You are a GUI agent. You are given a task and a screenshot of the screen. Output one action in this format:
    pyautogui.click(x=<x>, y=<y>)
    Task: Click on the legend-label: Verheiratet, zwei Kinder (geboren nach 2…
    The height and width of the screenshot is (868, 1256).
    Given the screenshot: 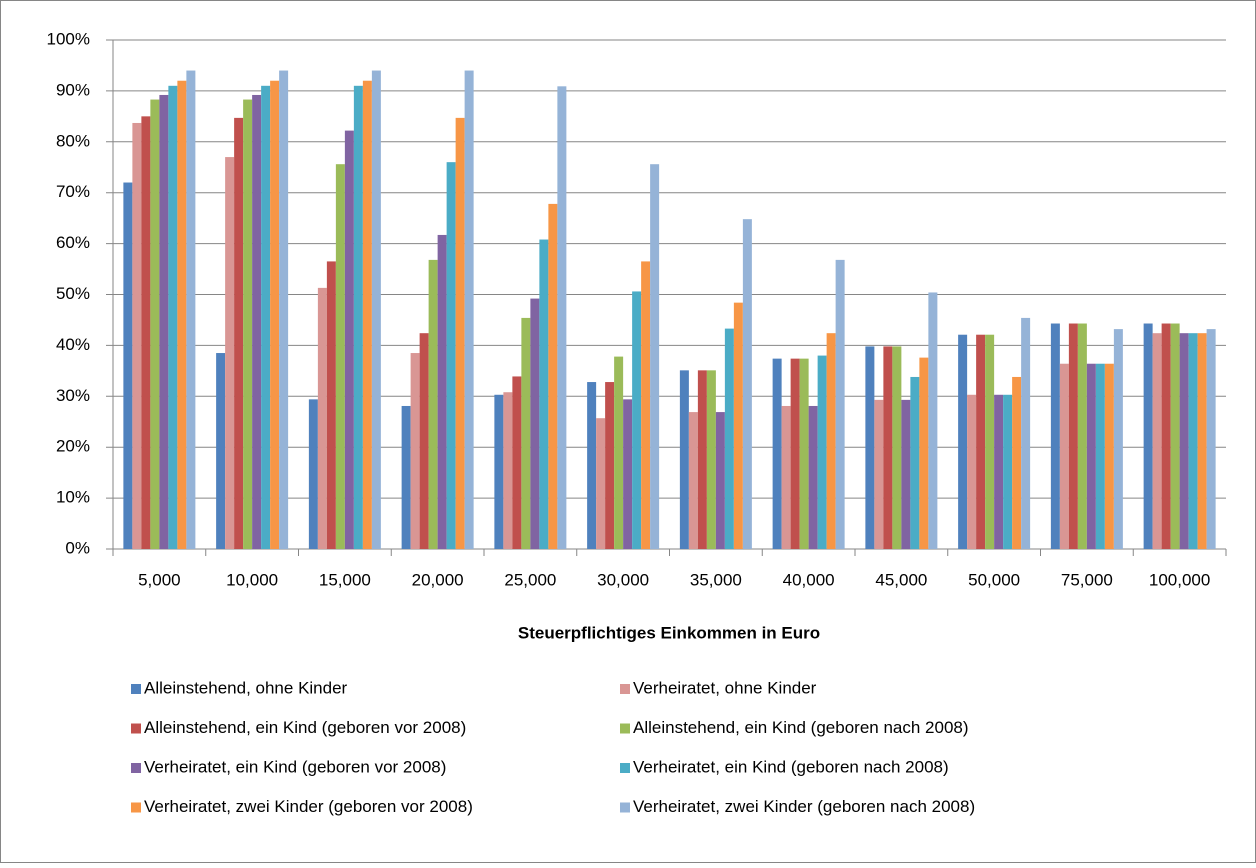 What is the action you would take?
    pyautogui.click(x=804, y=806)
    